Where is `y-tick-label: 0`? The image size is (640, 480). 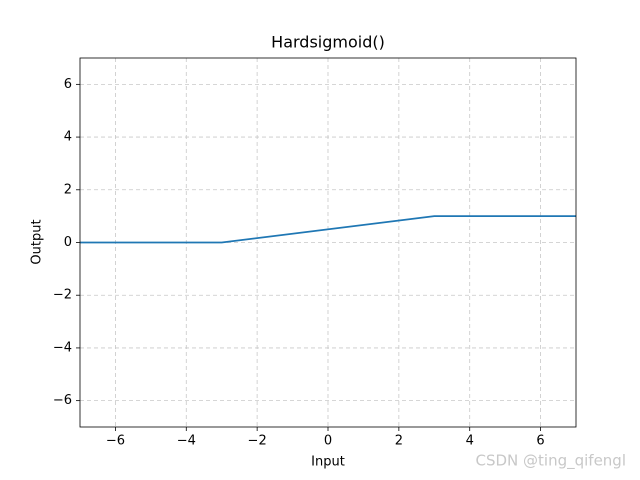 y-tick-label: 0 is located at coordinates (68, 242).